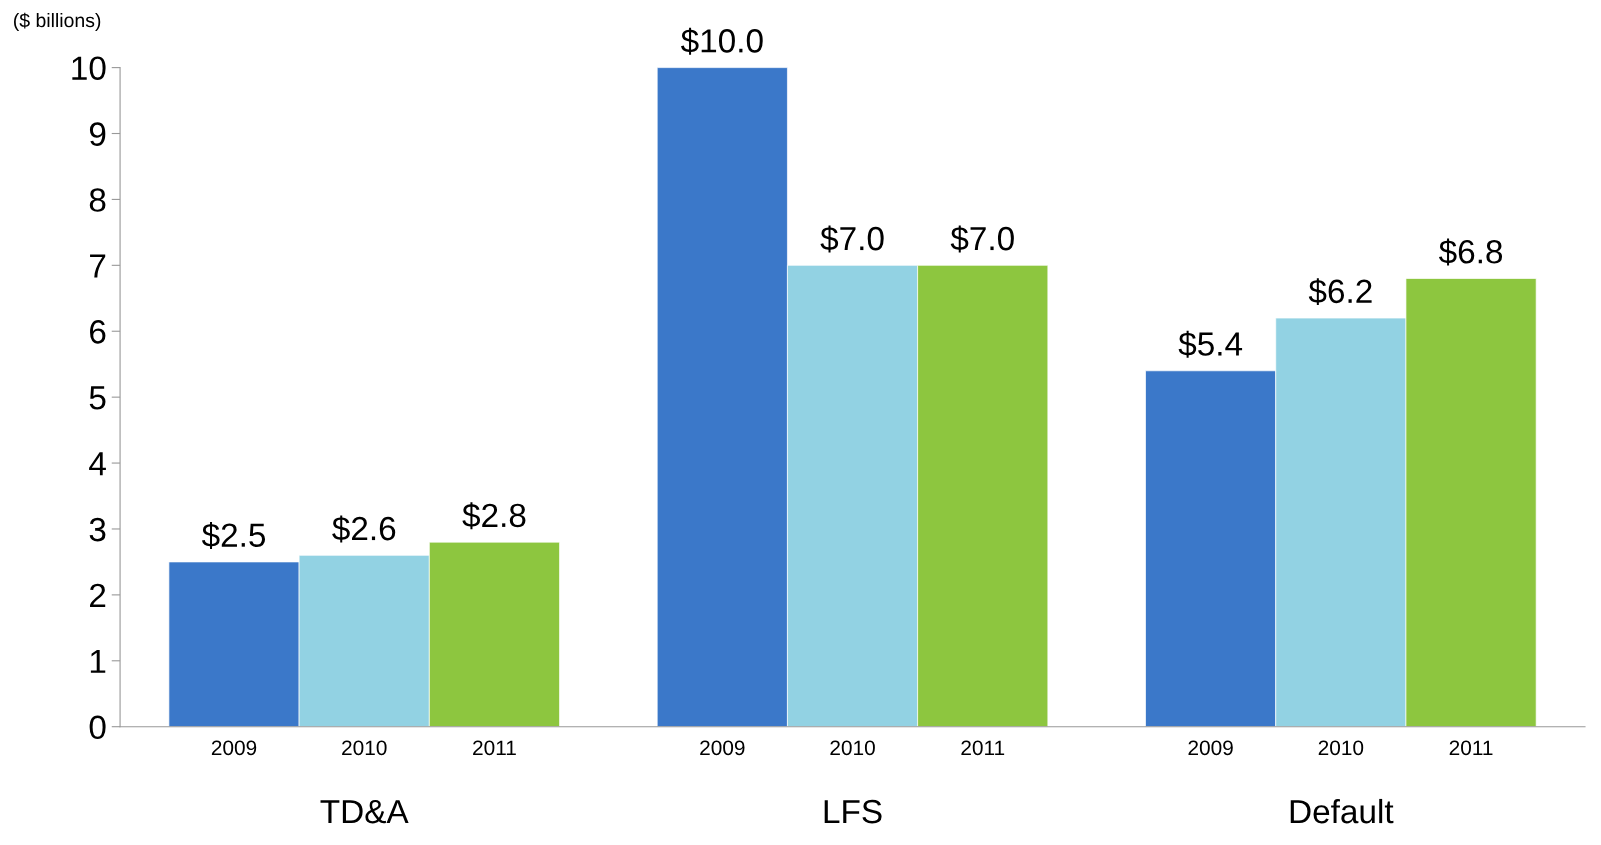  What do you see at coordinates (364, 812) in the screenshot?
I see `x-tick-label: TD&A` at bounding box center [364, 812].